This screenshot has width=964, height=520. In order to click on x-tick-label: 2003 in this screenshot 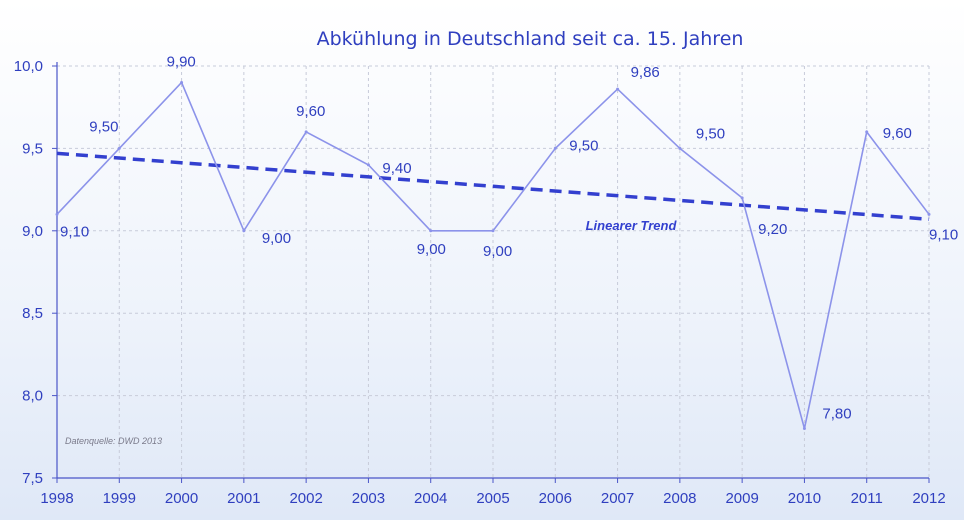, I will do `click(368, 498)`.